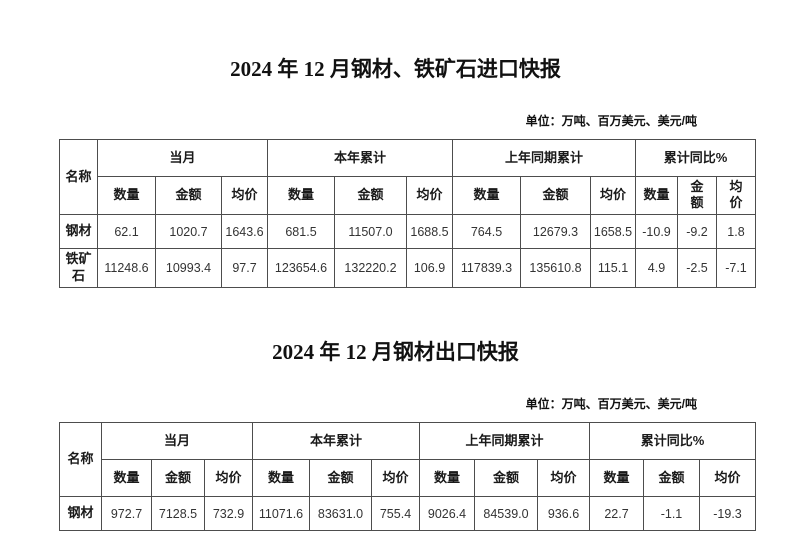 Image resolution: width=791 pixels, height=560 pixels. Describe the element at coordinates (616, 514) in the screenshot. I see `data-cell: 22.7` at that location.